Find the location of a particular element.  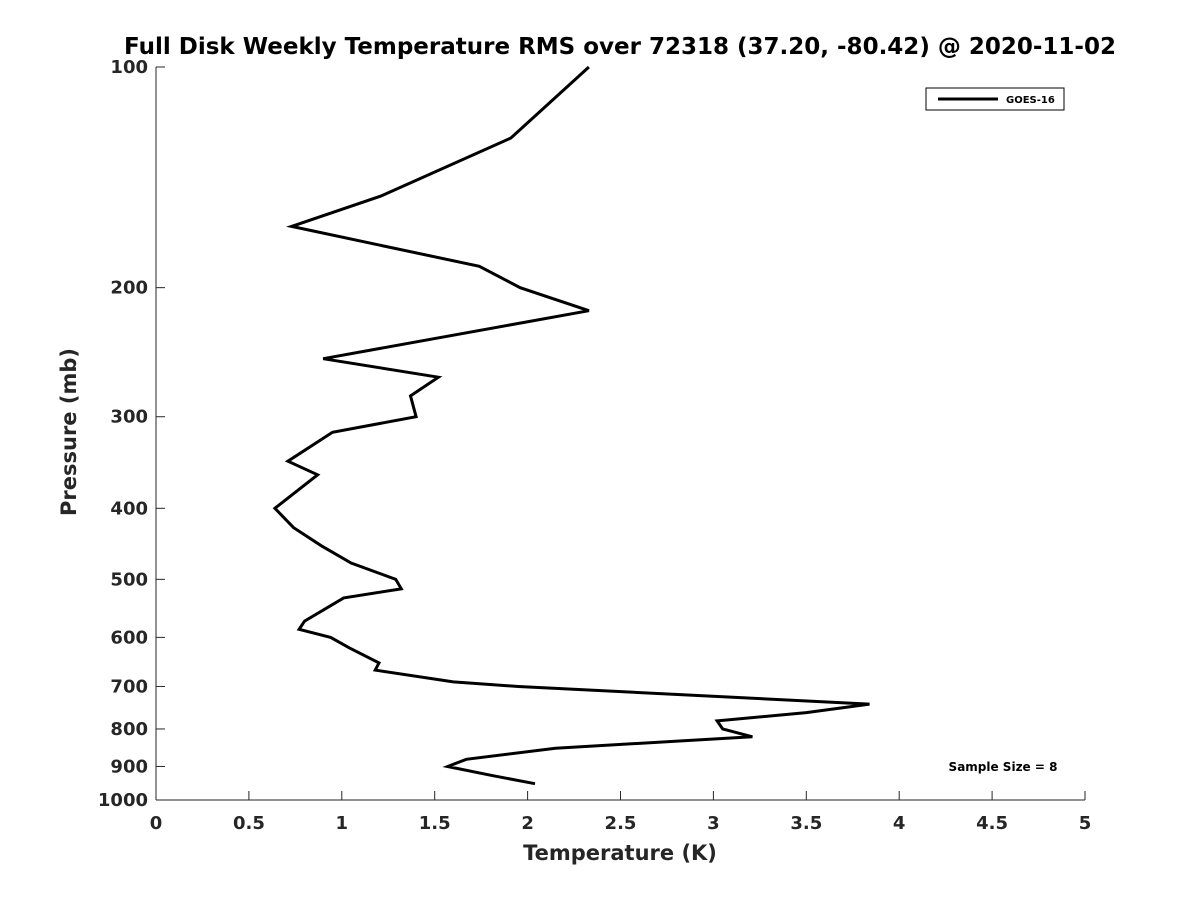

x-tick-label: 3 is located at coordinates (713, 823).